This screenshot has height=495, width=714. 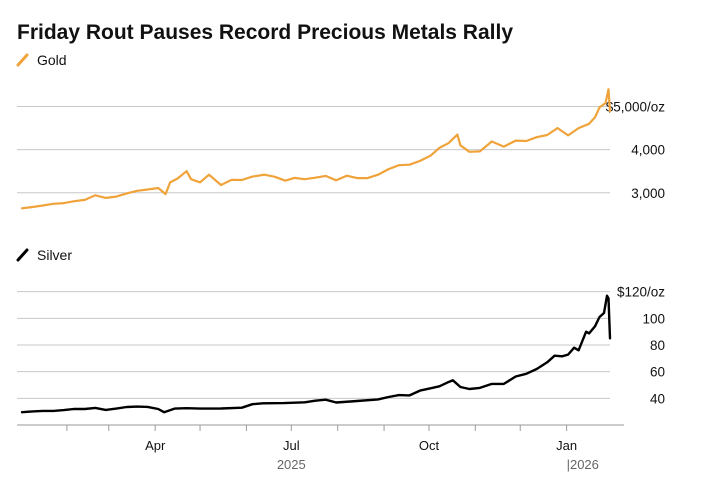 I want to click on x-axis-month-label: Jan, so click(x=566, y=445).